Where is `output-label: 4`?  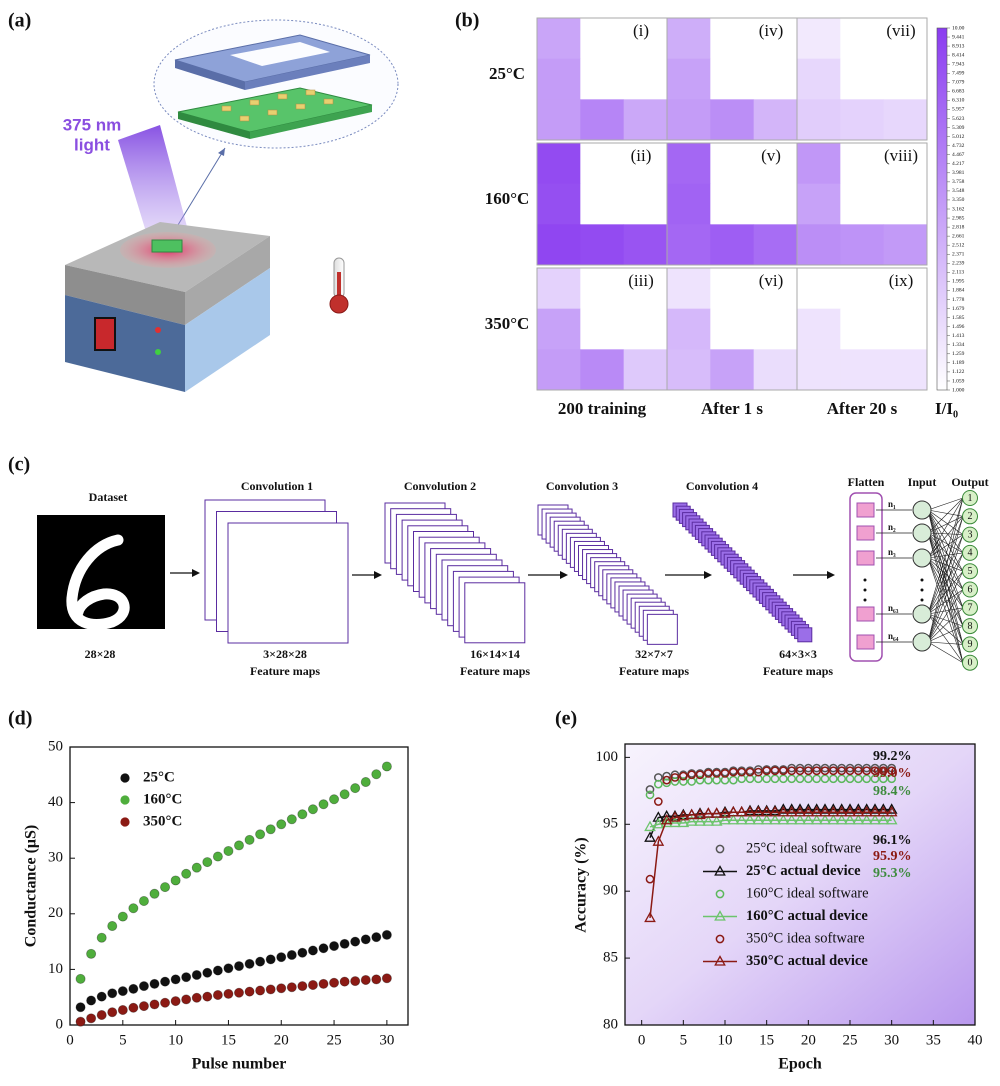 output-label: 4 is located at coordinates (970, 553).